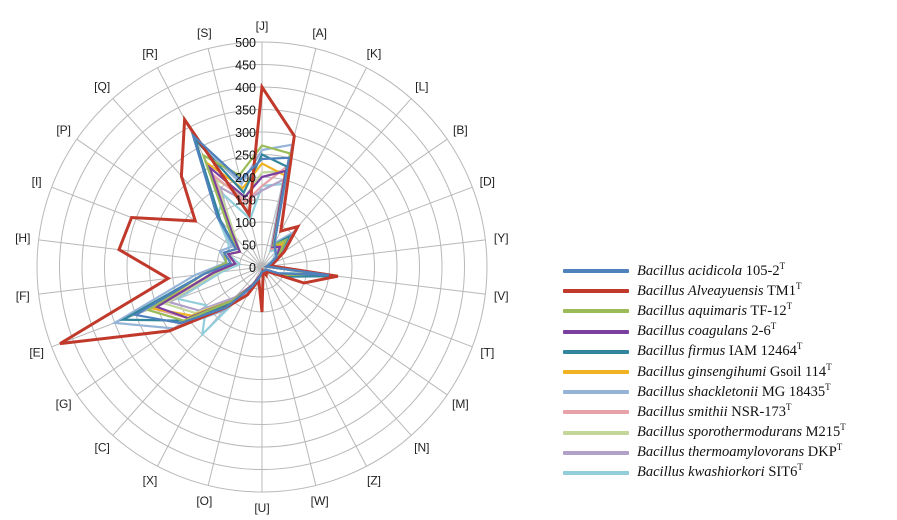 The height and width of the screenshot is (520, 897). I want to click on category-label: [A], so click(319, 33).